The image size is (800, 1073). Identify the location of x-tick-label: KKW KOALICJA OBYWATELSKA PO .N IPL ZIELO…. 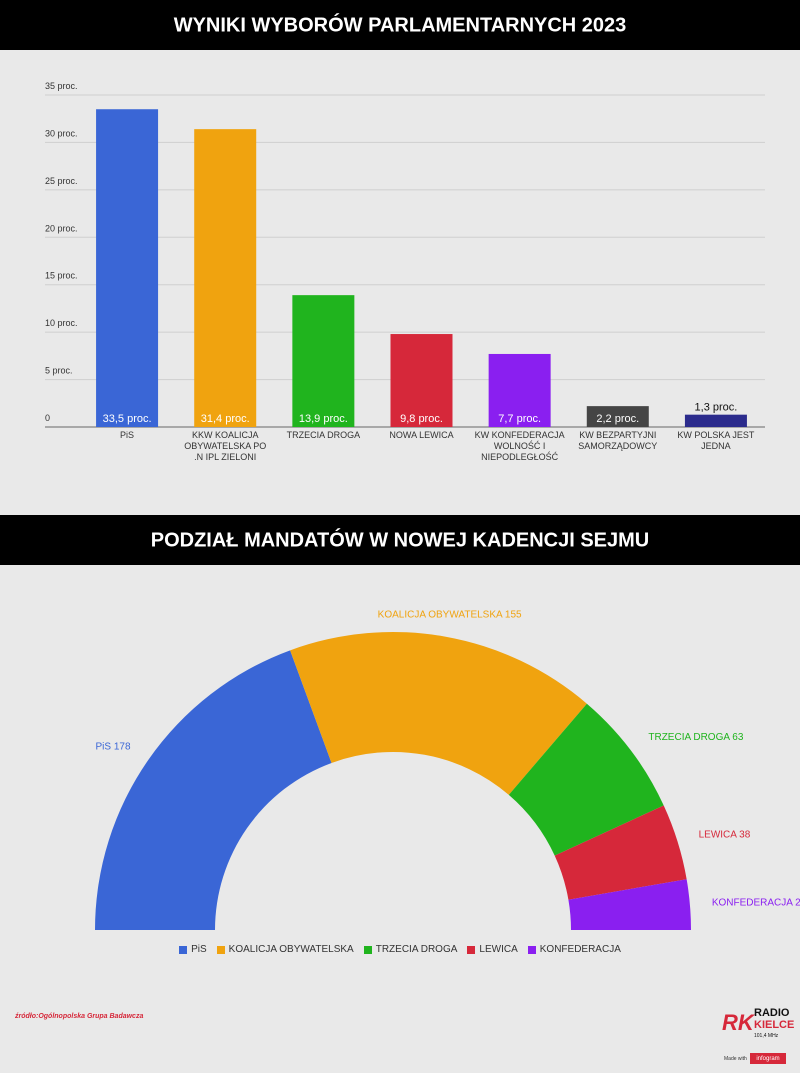
(225, 446).